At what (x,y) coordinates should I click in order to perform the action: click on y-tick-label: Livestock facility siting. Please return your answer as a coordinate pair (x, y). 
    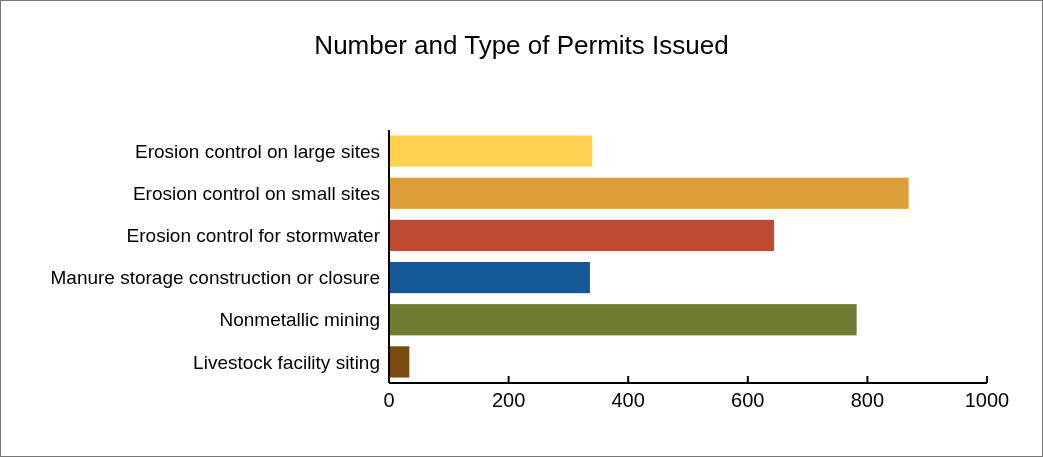
    Looking at the image, I should click on (286, 362).